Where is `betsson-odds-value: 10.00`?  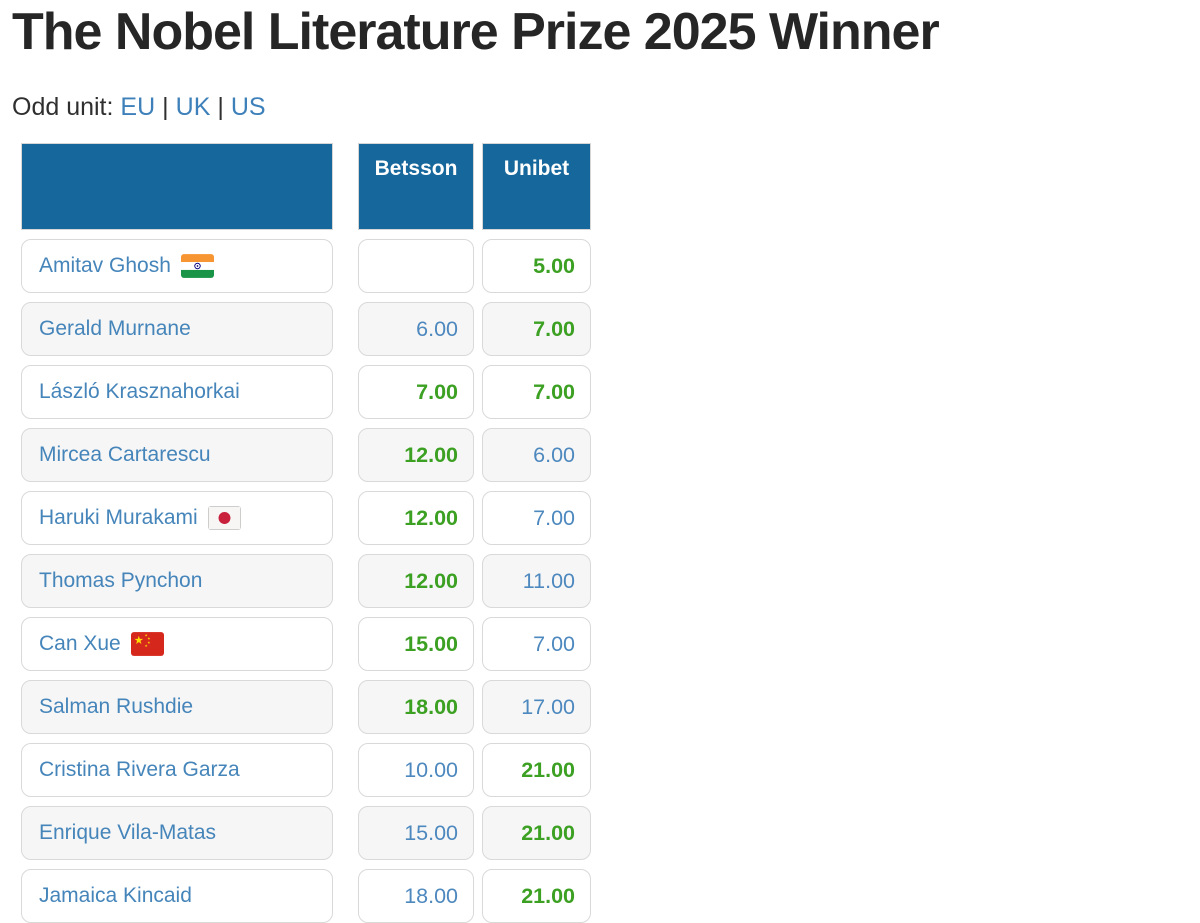
betsson-odds-value: 10.00 is located at coordinates (431, 769).